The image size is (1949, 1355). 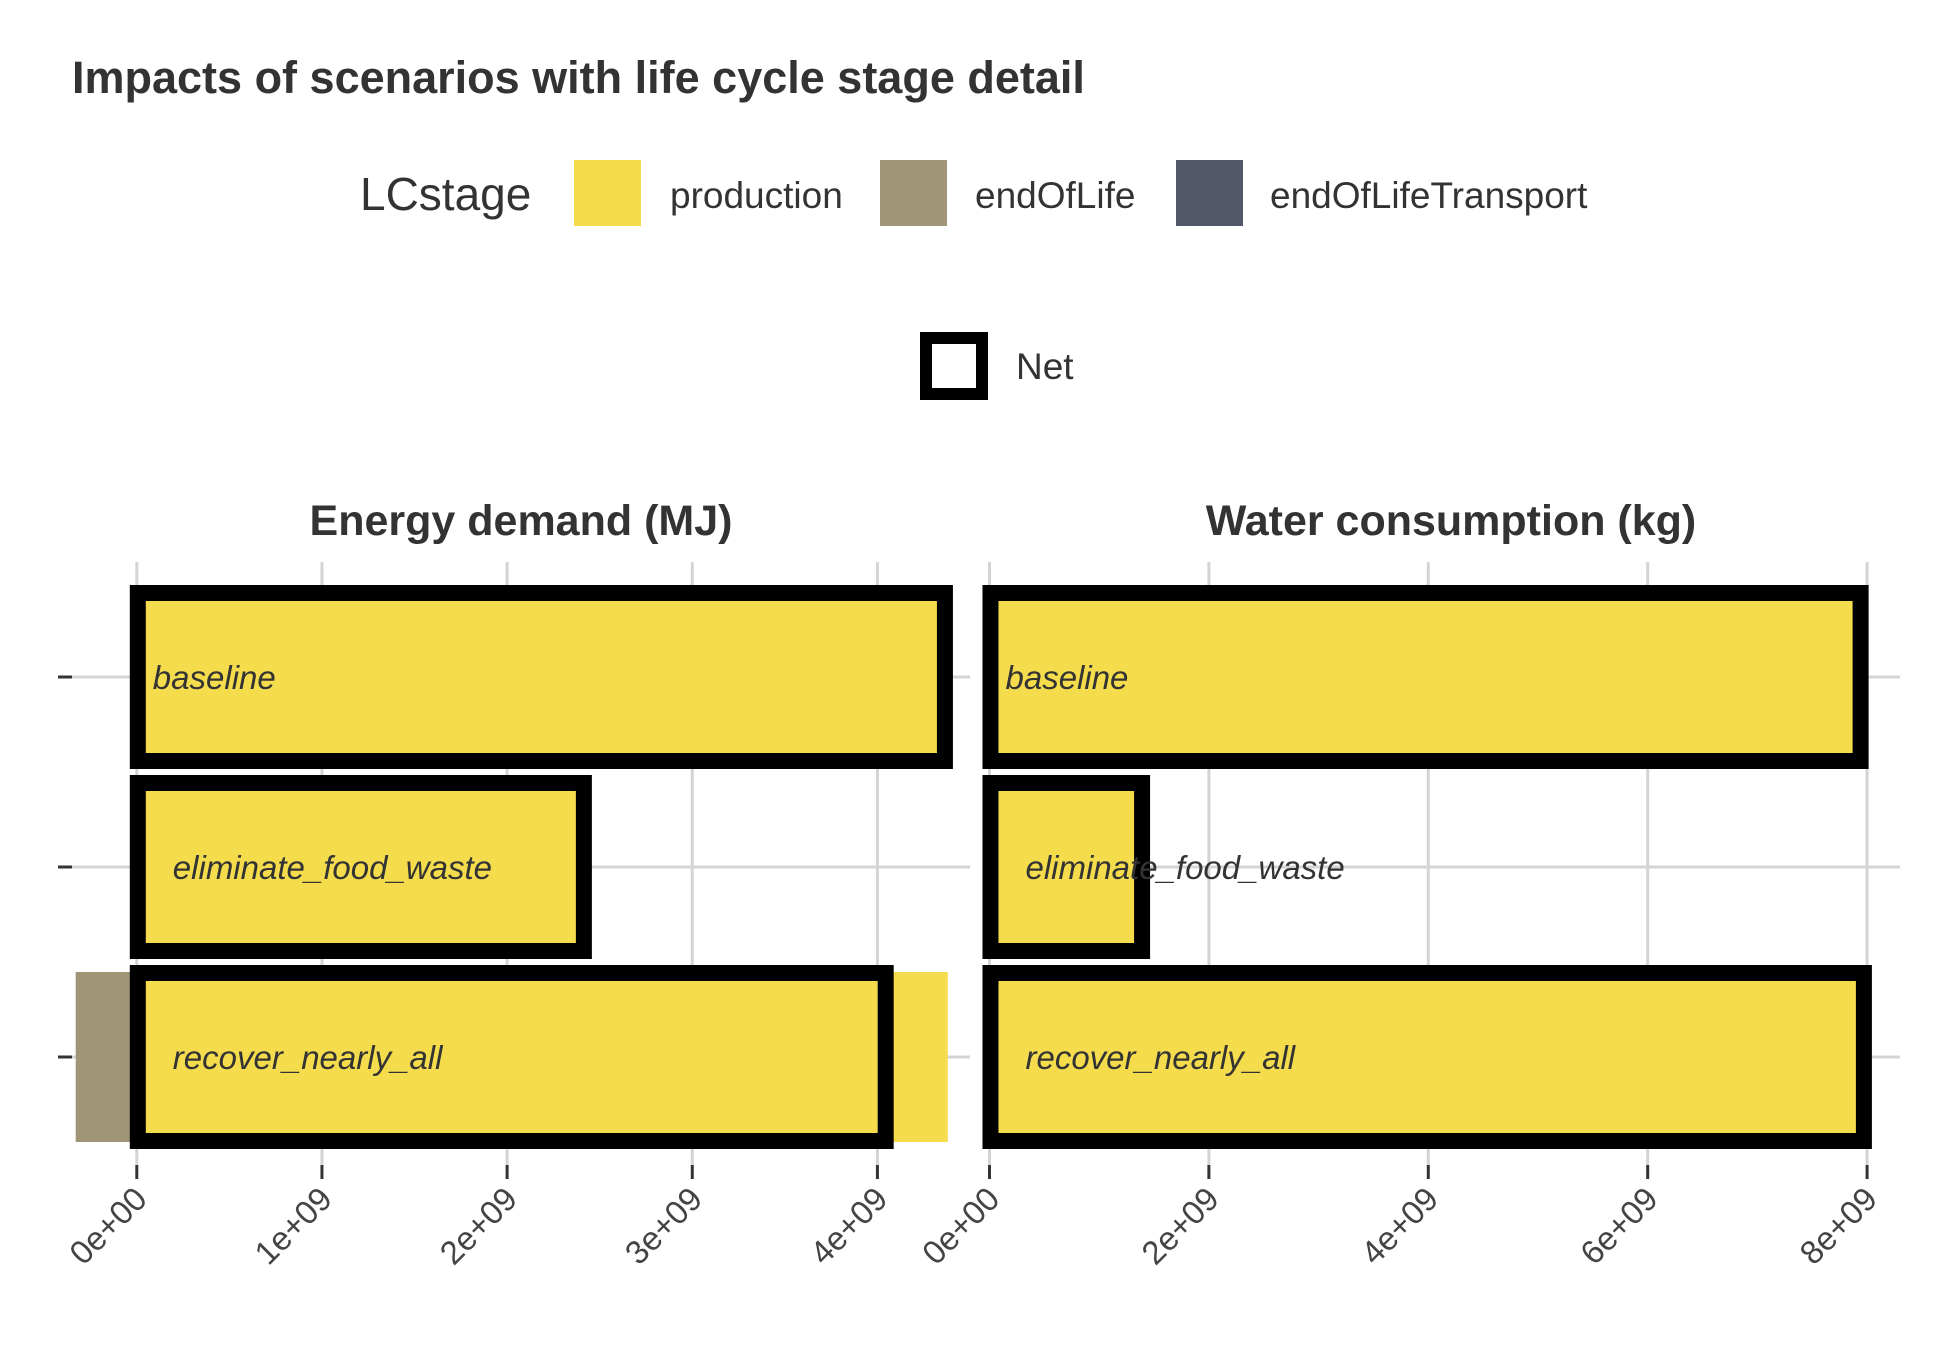 I want to click on legend-swatch-endoflife, so click(x=913, y=193).